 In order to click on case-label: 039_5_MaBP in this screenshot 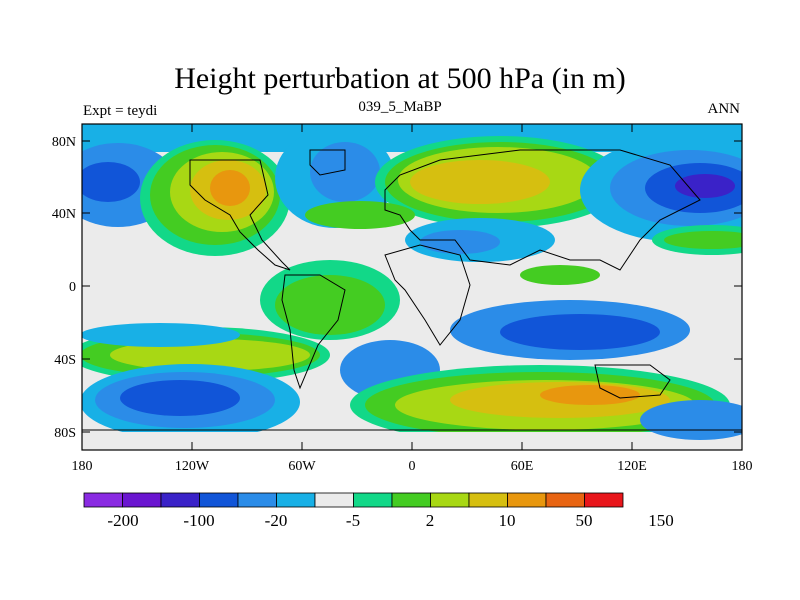, I will do `click(400, 107)`.